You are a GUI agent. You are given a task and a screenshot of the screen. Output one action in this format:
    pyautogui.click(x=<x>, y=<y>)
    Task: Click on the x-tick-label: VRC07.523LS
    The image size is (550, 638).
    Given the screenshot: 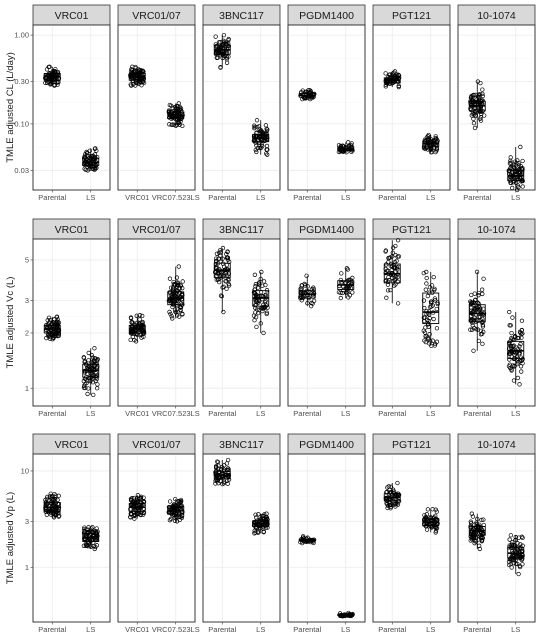 What is the action you would take?
    pyautogui.click(x=176, y=197)
    